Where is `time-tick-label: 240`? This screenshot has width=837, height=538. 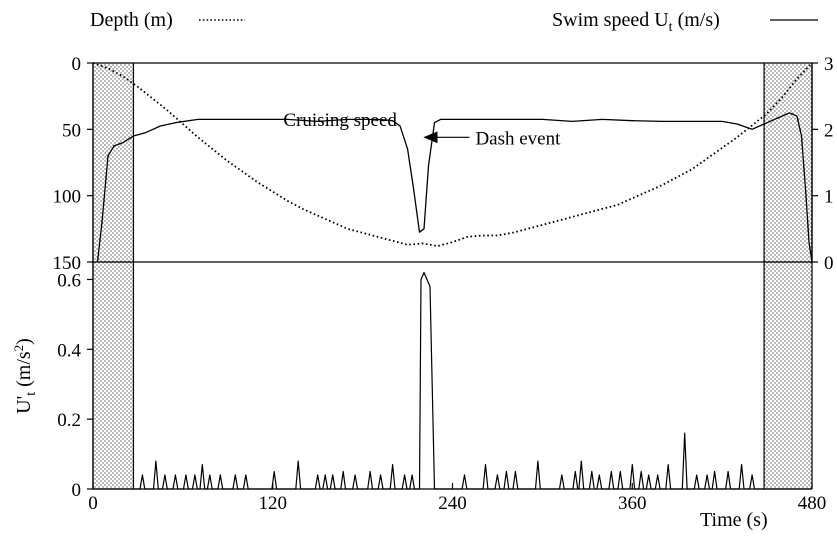 time-tick-label: 240 is located at coordinates (452, 503).